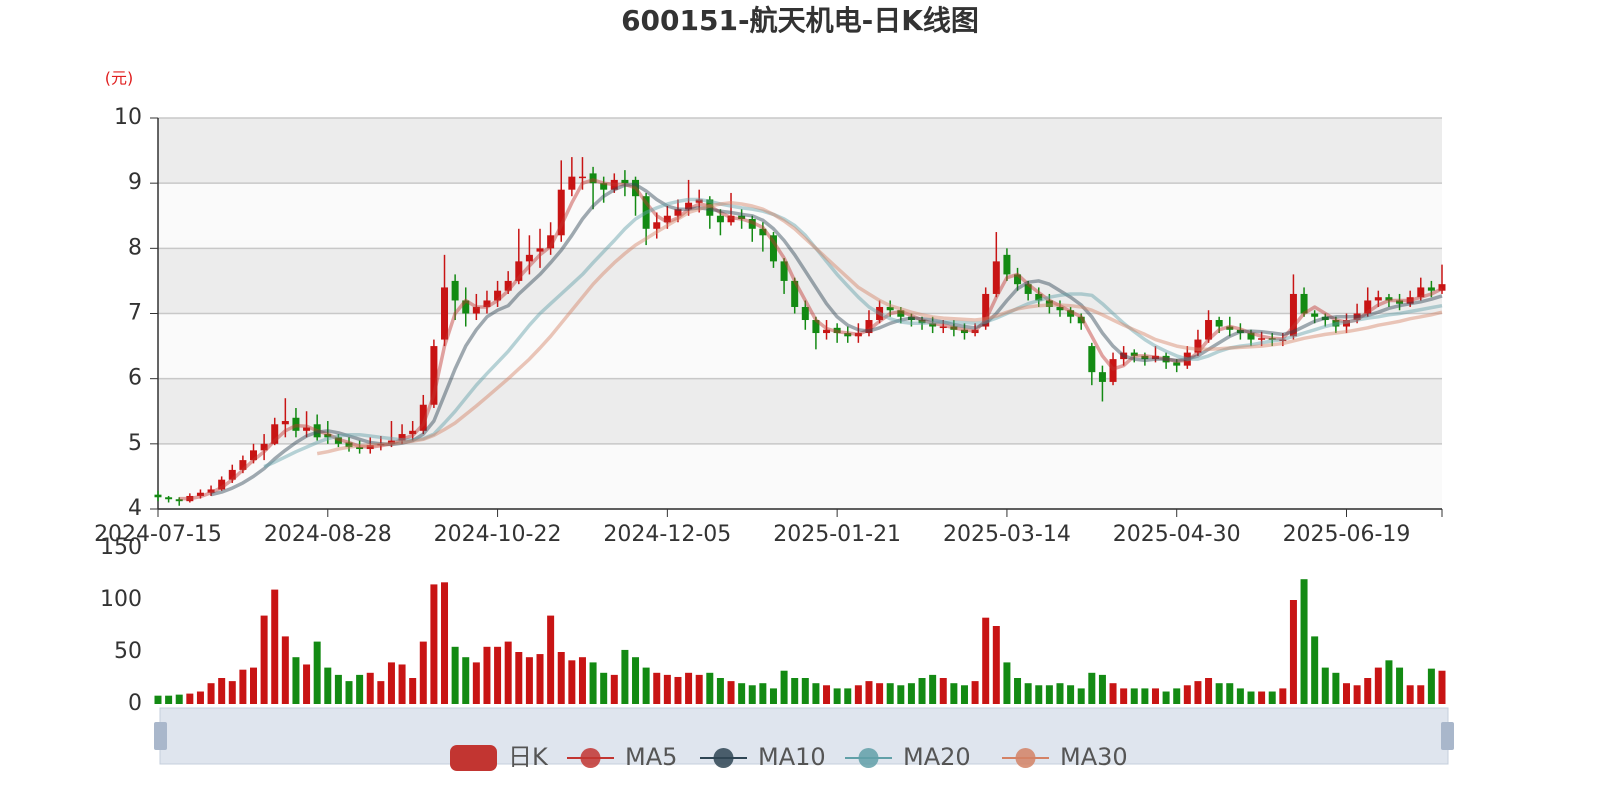  Describe the element at coordinates (1177, 534) in the screenshot. I see `x-tick-label: 2025-04-30` at that location.